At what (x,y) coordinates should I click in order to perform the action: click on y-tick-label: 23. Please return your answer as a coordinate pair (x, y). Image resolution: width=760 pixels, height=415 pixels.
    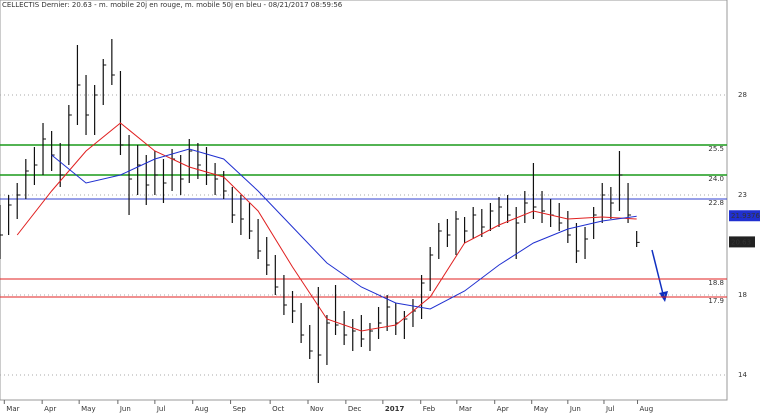
    Looking at the image, I should click on (742, 195).